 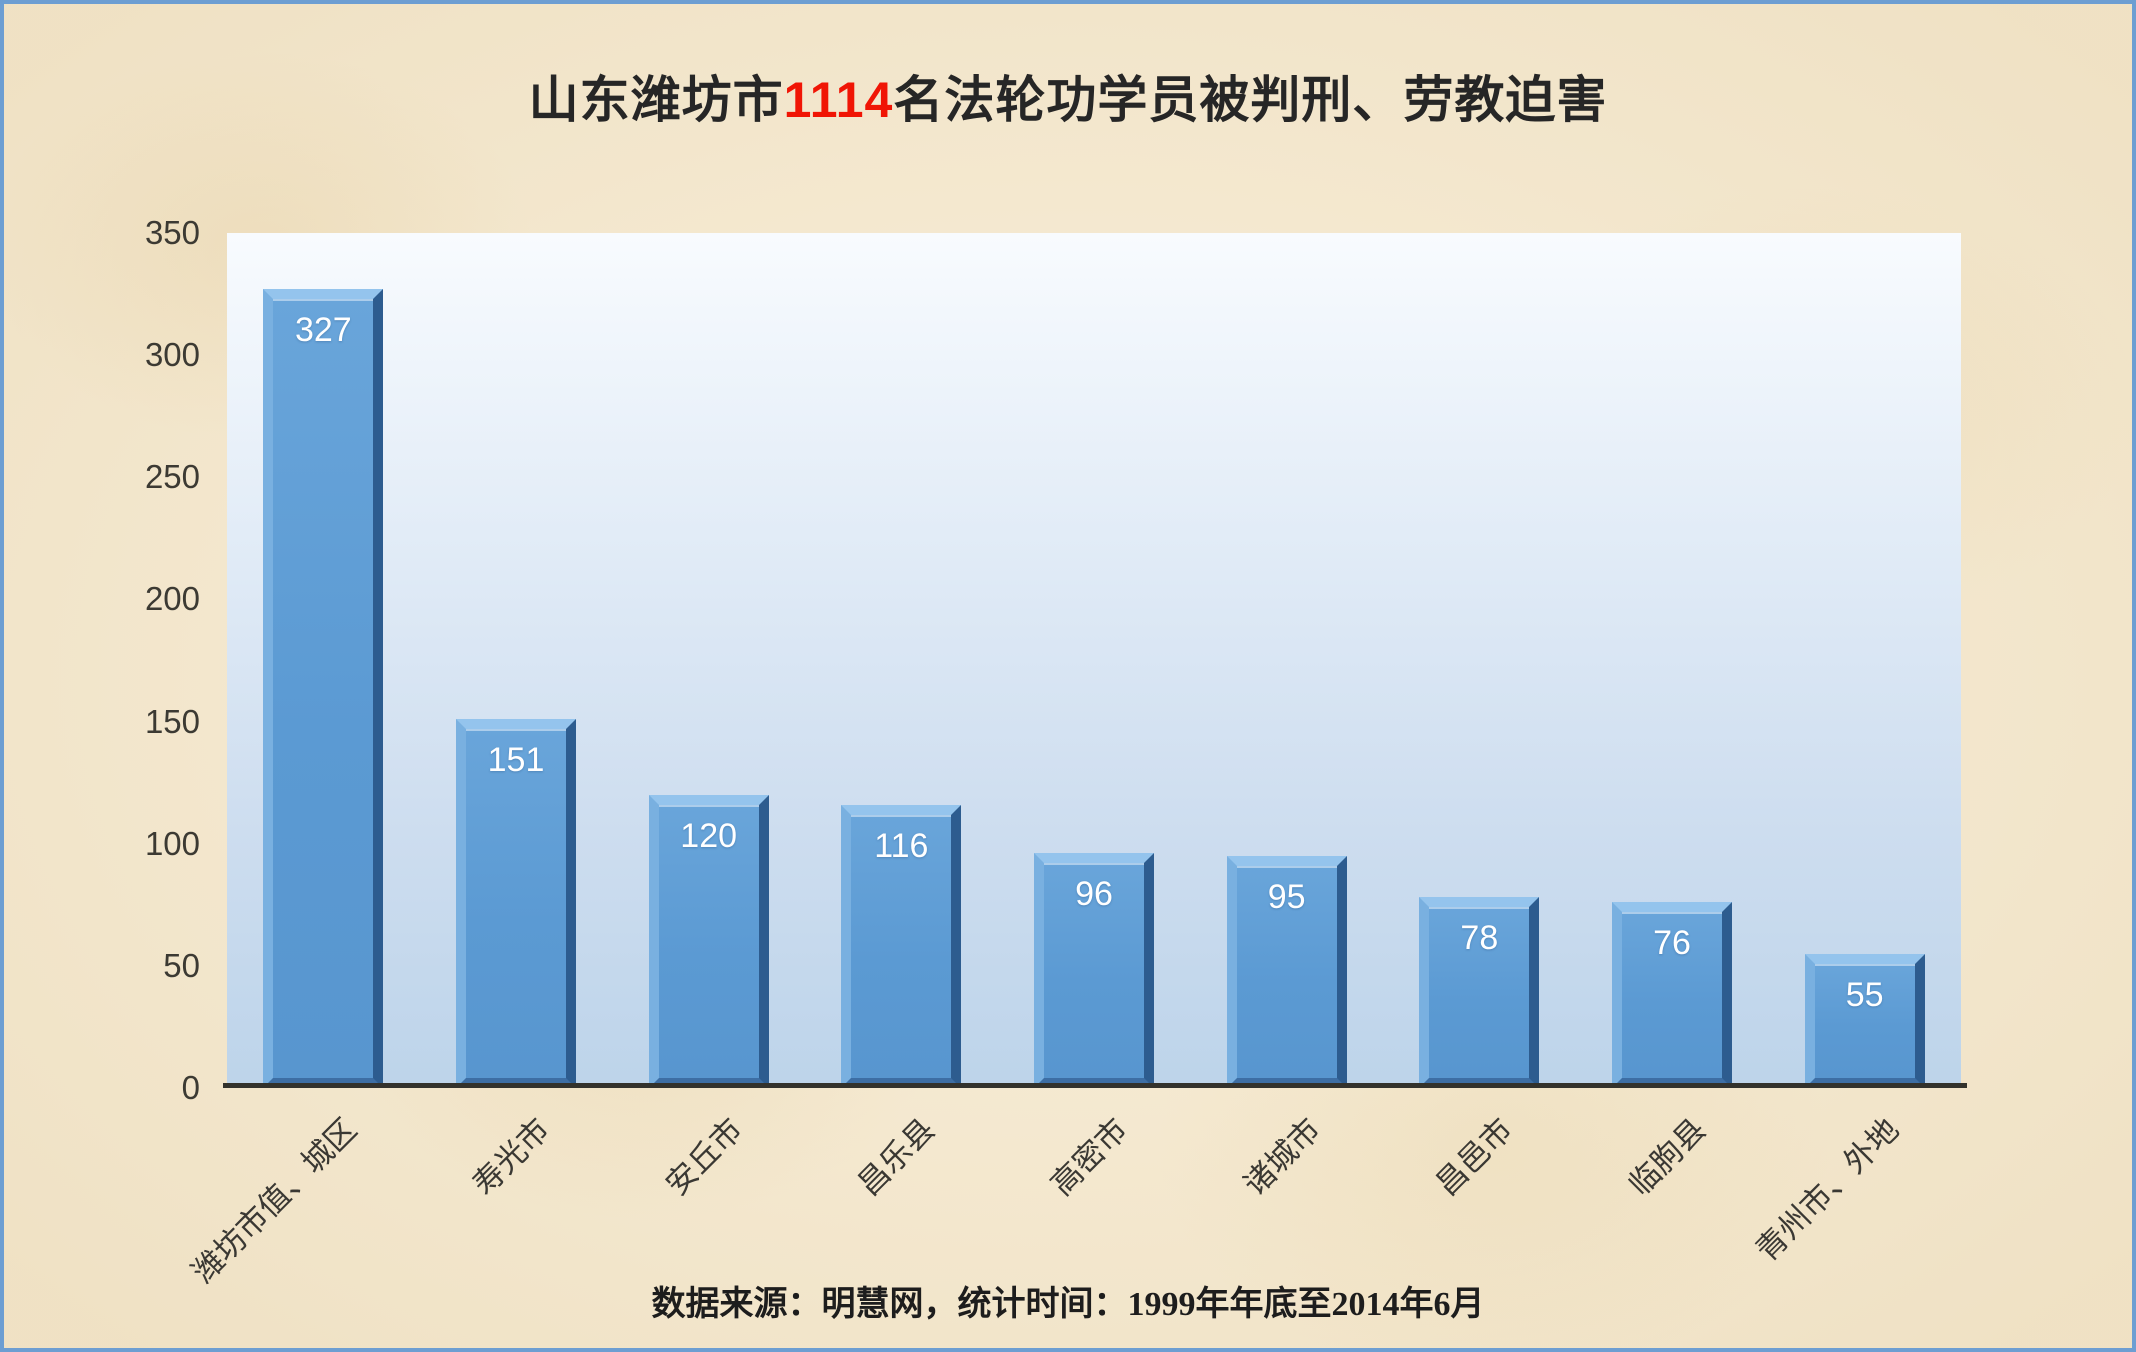 I want to click on y-tick-label: 150, so click(x=172, y=721).